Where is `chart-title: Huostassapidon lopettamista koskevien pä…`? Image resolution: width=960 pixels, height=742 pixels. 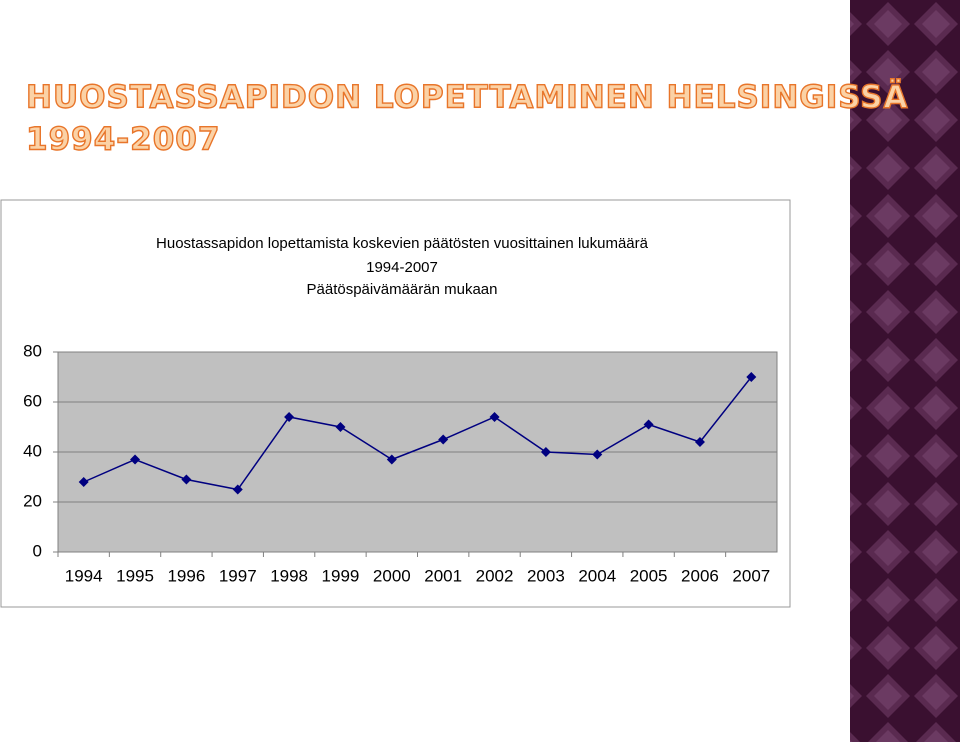 chart-title: Huostassapidon lopettamista koskevien pä… is located at coordinates (402, 243).